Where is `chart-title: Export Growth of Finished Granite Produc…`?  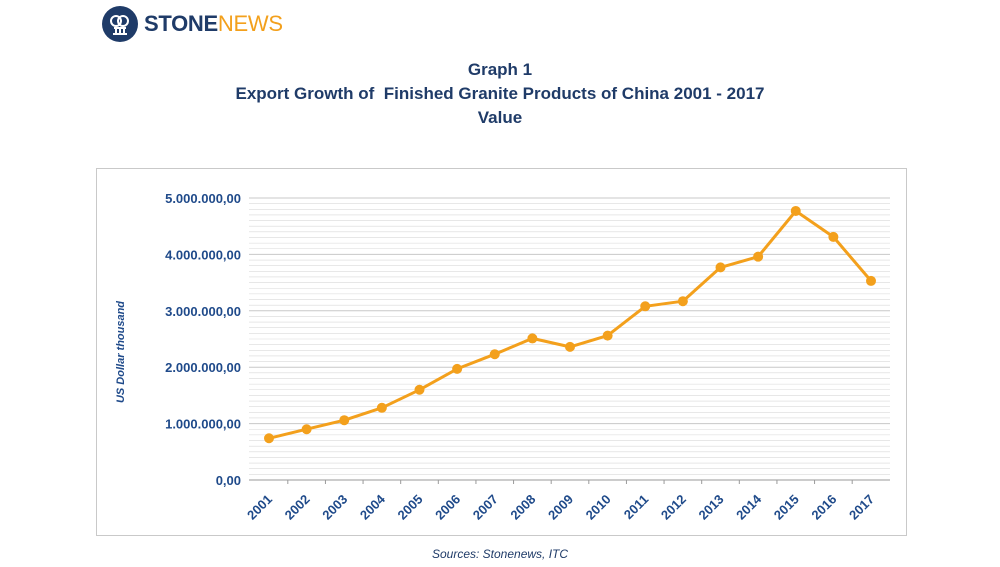 chart-title: Export Growth of Finished Granite Produc… is located at coordinates (500, 93).